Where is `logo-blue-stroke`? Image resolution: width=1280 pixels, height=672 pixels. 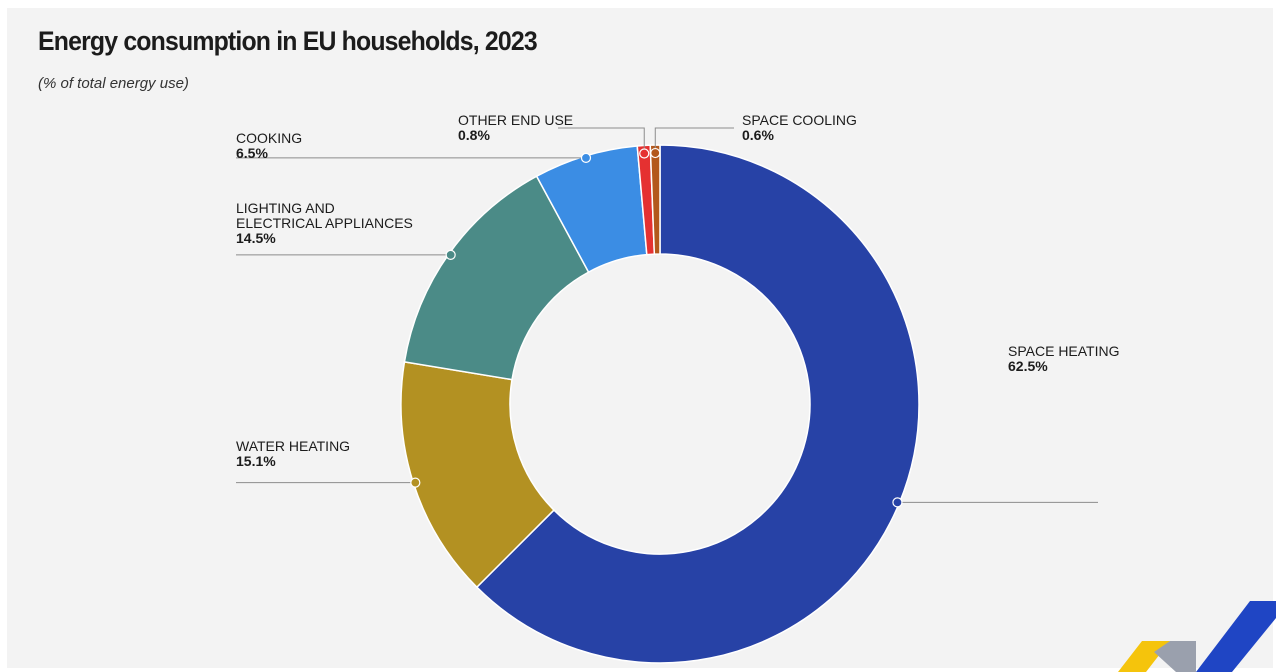
logo-blue-stroke is located at coordinates (1236, 636).